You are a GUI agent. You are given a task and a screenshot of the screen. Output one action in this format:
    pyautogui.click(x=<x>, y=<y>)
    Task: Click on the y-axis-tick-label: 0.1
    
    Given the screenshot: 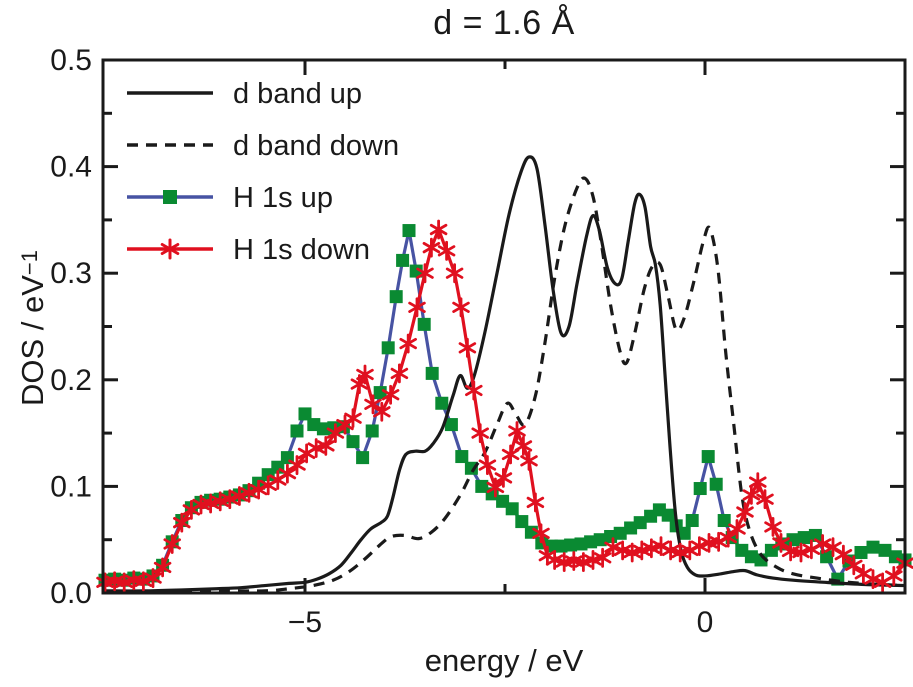 What is the action you would take?
    pyautogui.click(x=71, y=486)
    